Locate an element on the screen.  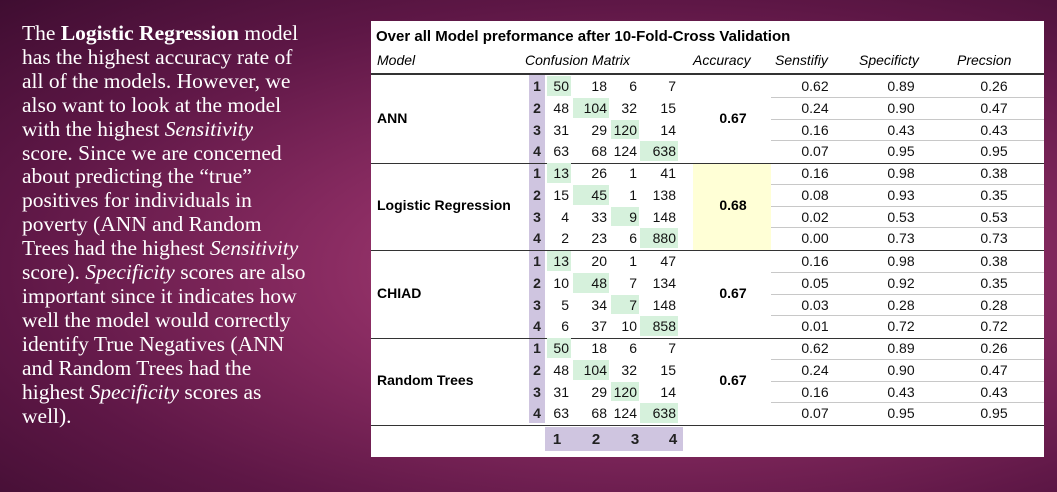
header-sensitivity: Senstifiy is located at coordinates (801, 60).